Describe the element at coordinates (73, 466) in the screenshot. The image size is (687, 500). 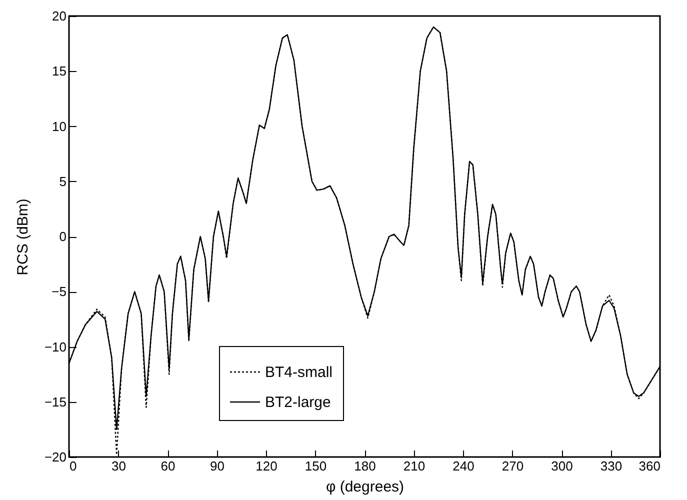
I see `x-tick-label: 0` at that location.